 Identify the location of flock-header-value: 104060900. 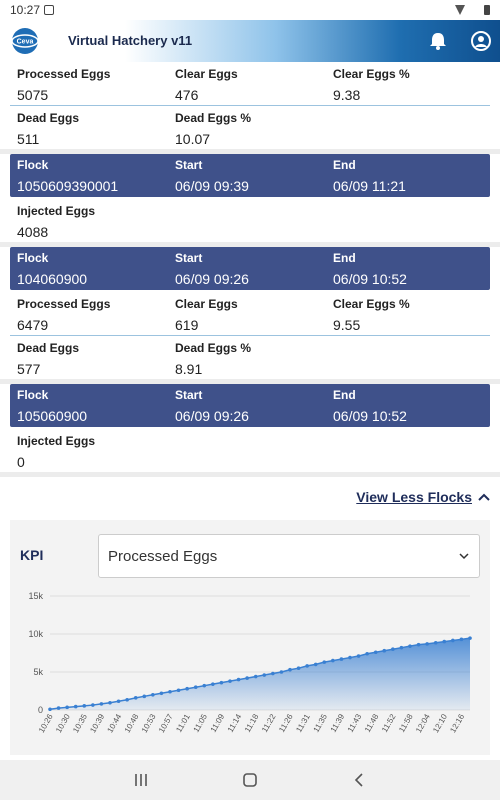
(52, 279).